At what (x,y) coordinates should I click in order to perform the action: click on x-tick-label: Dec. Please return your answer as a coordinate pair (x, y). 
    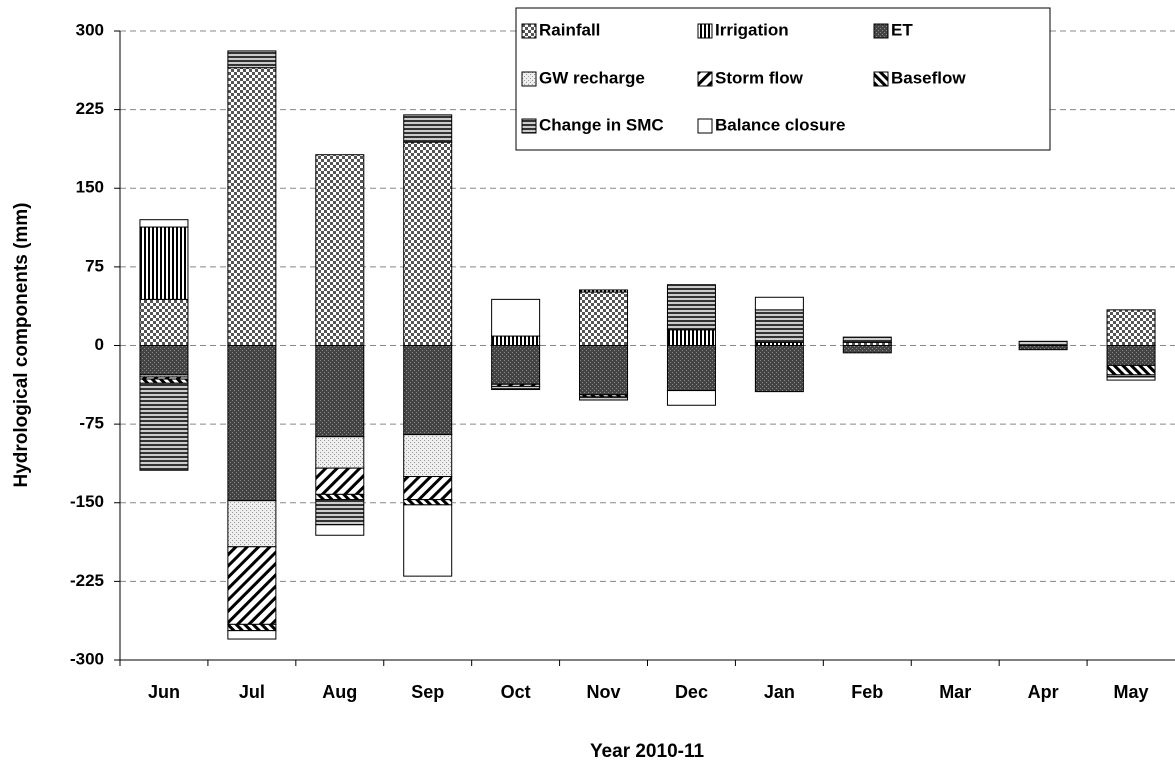
    Looking at the image, I should click on (691, 692).